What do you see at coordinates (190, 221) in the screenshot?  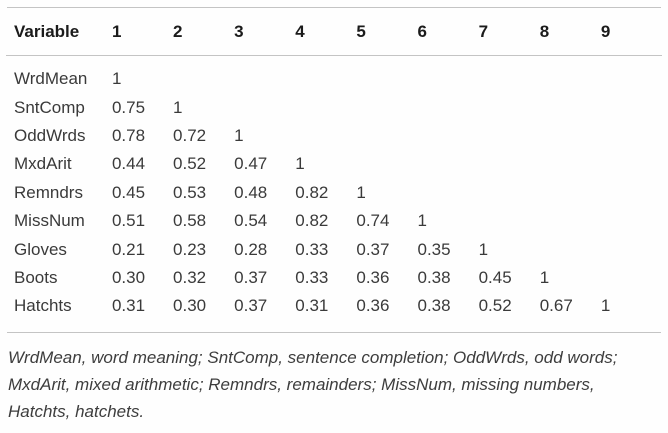 I see `table-cell: 0.58` at bounding box center [190, 221].